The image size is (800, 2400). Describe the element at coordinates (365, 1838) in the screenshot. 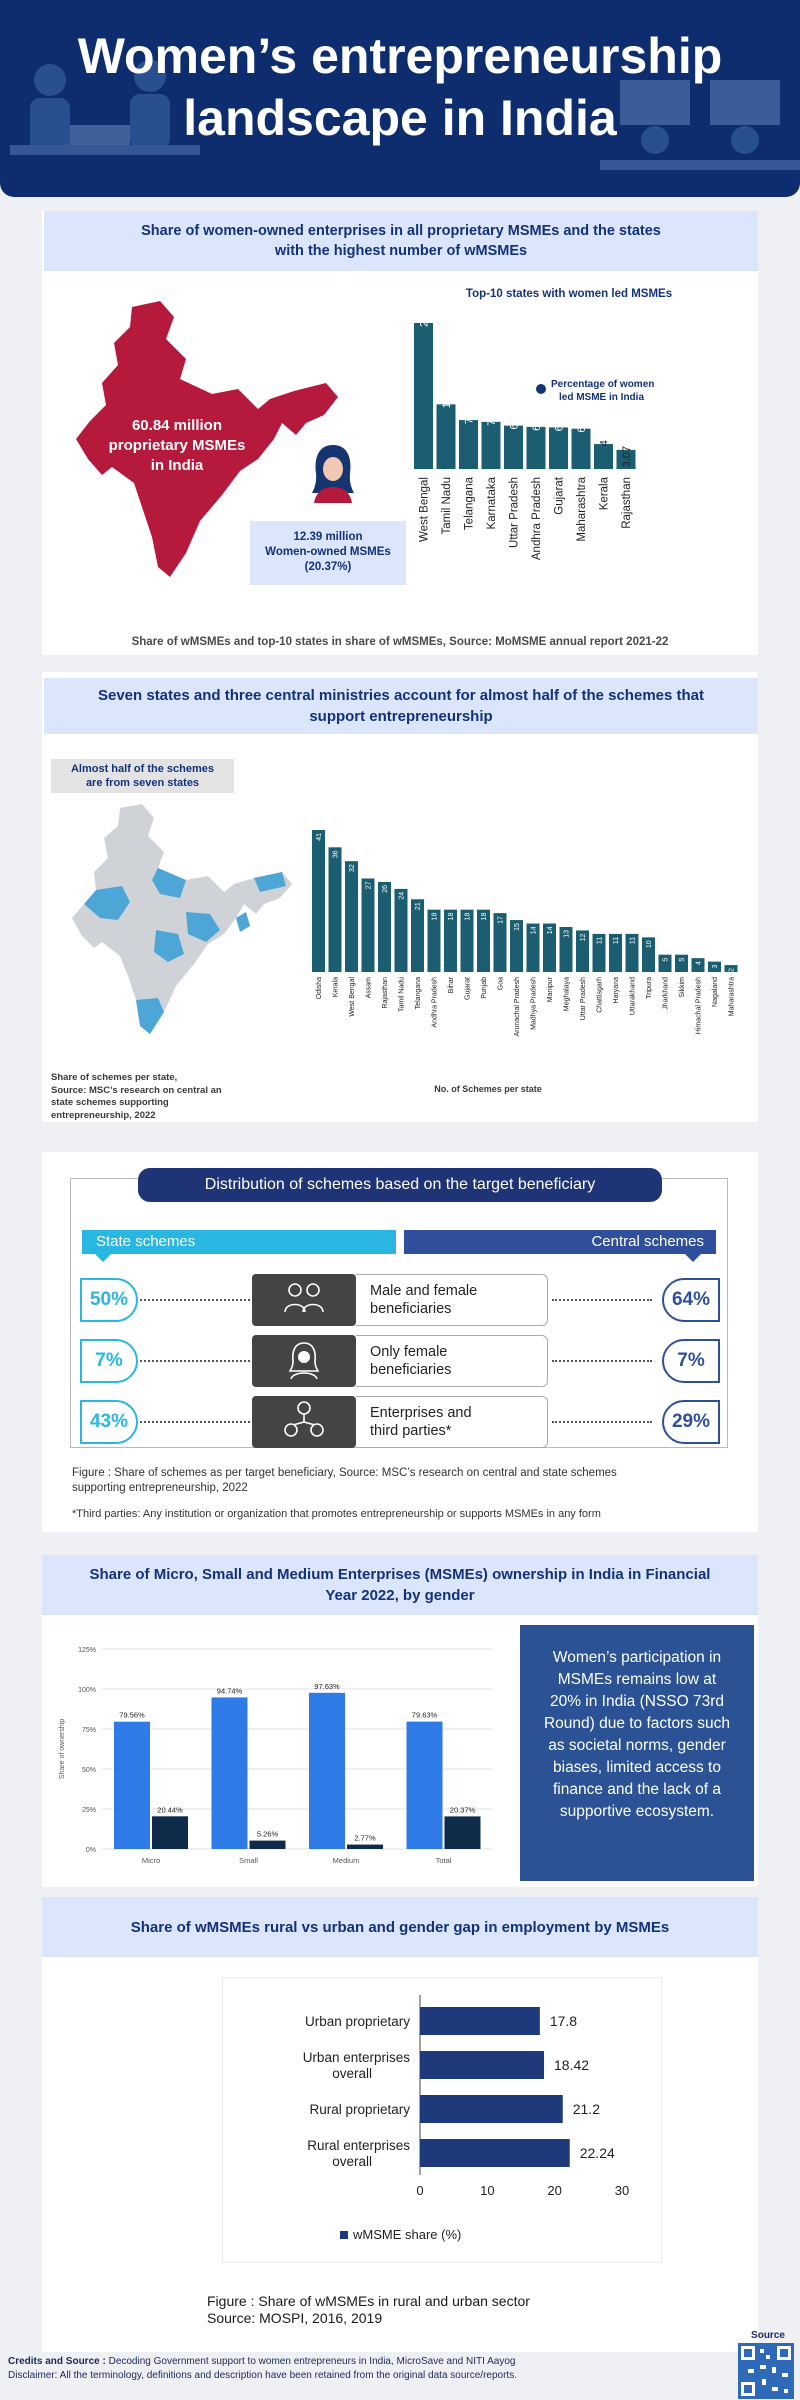

I see `data-label: 2.77%` at that location.